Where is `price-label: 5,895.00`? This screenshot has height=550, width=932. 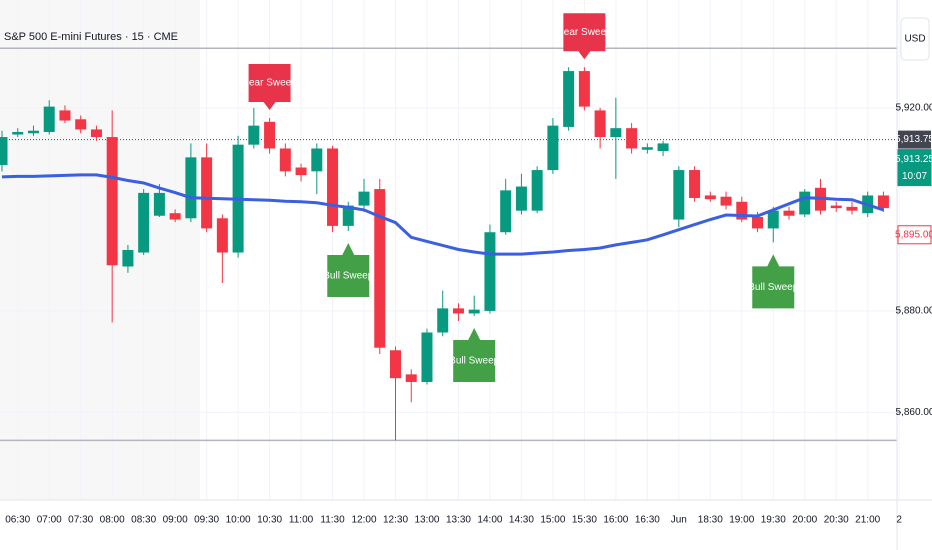 price-label: 5,895.00 is located at coordinates (913, 234).